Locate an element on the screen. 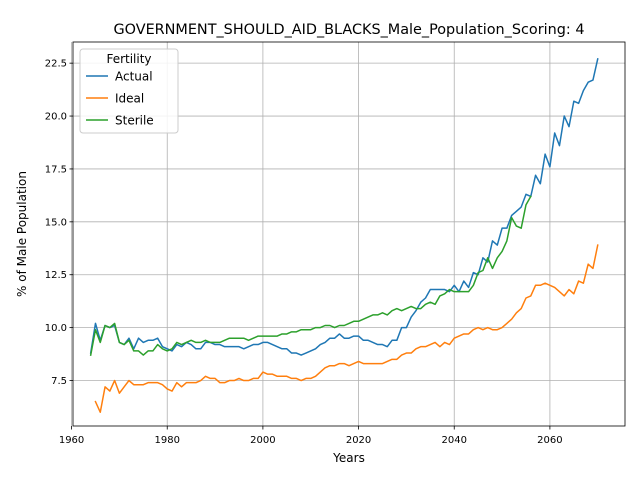 Image resolution: width=640 pixels, height=480 pixels. legend-title: Fertility is located at coordinates (128, 59).